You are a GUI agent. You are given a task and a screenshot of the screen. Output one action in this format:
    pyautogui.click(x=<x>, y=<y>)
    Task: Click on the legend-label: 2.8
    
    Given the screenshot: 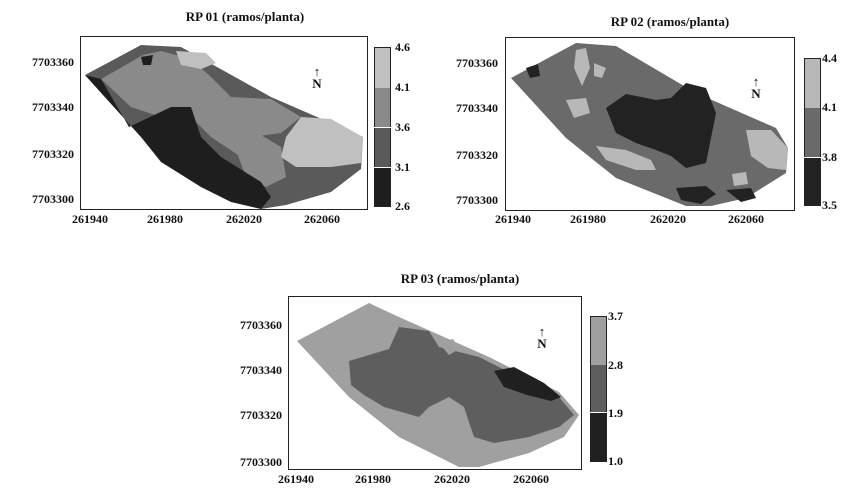 What is the action you would take?
    pyautogui.click(x=615, y=365)
    